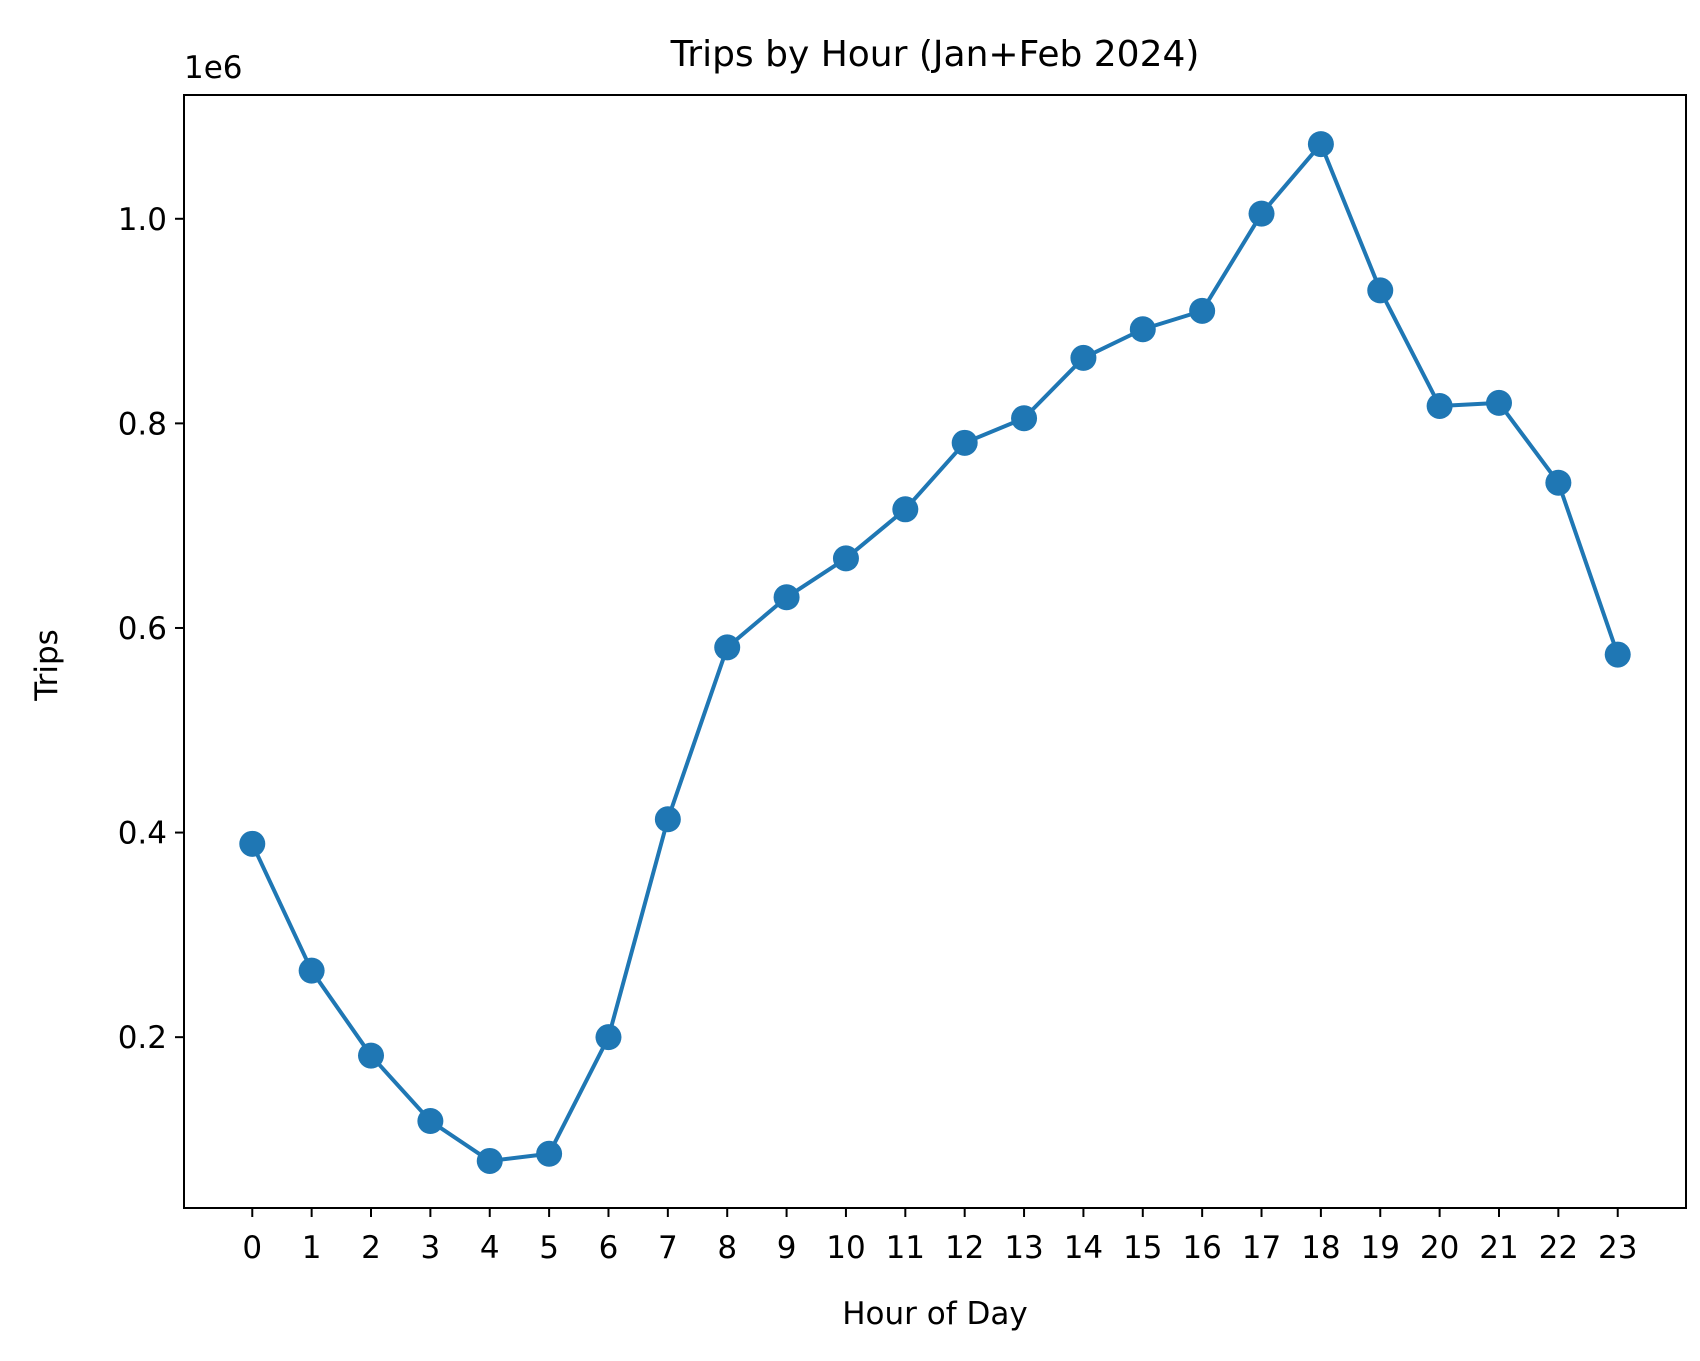 The height and width of the screenshot is (1361, 1700). I want to click on x-tick-label: 17, so click(1261, 1248).